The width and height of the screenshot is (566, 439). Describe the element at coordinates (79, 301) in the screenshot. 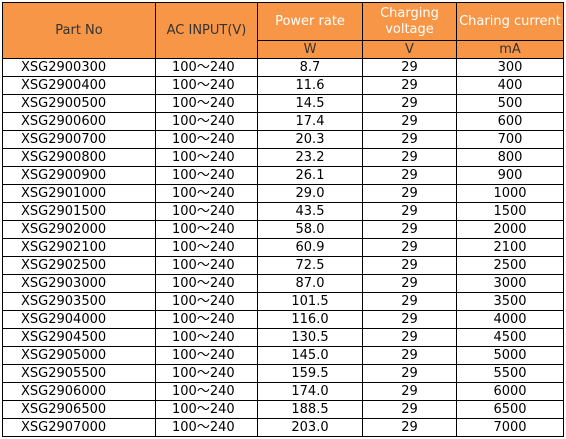

I see `table-cell: XSG2903500` at that location.